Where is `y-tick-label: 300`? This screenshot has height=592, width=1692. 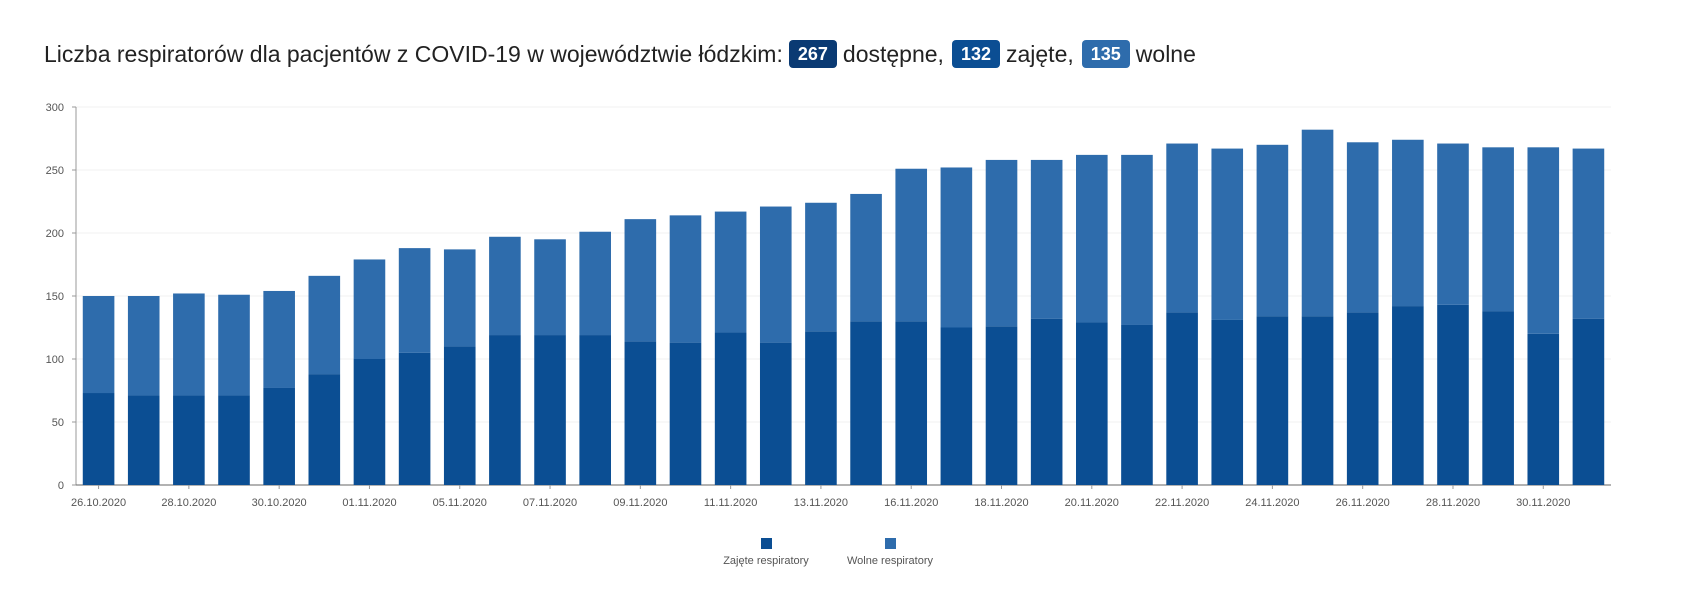
y-tick-label: 300 is located at coordinates (55, 108).